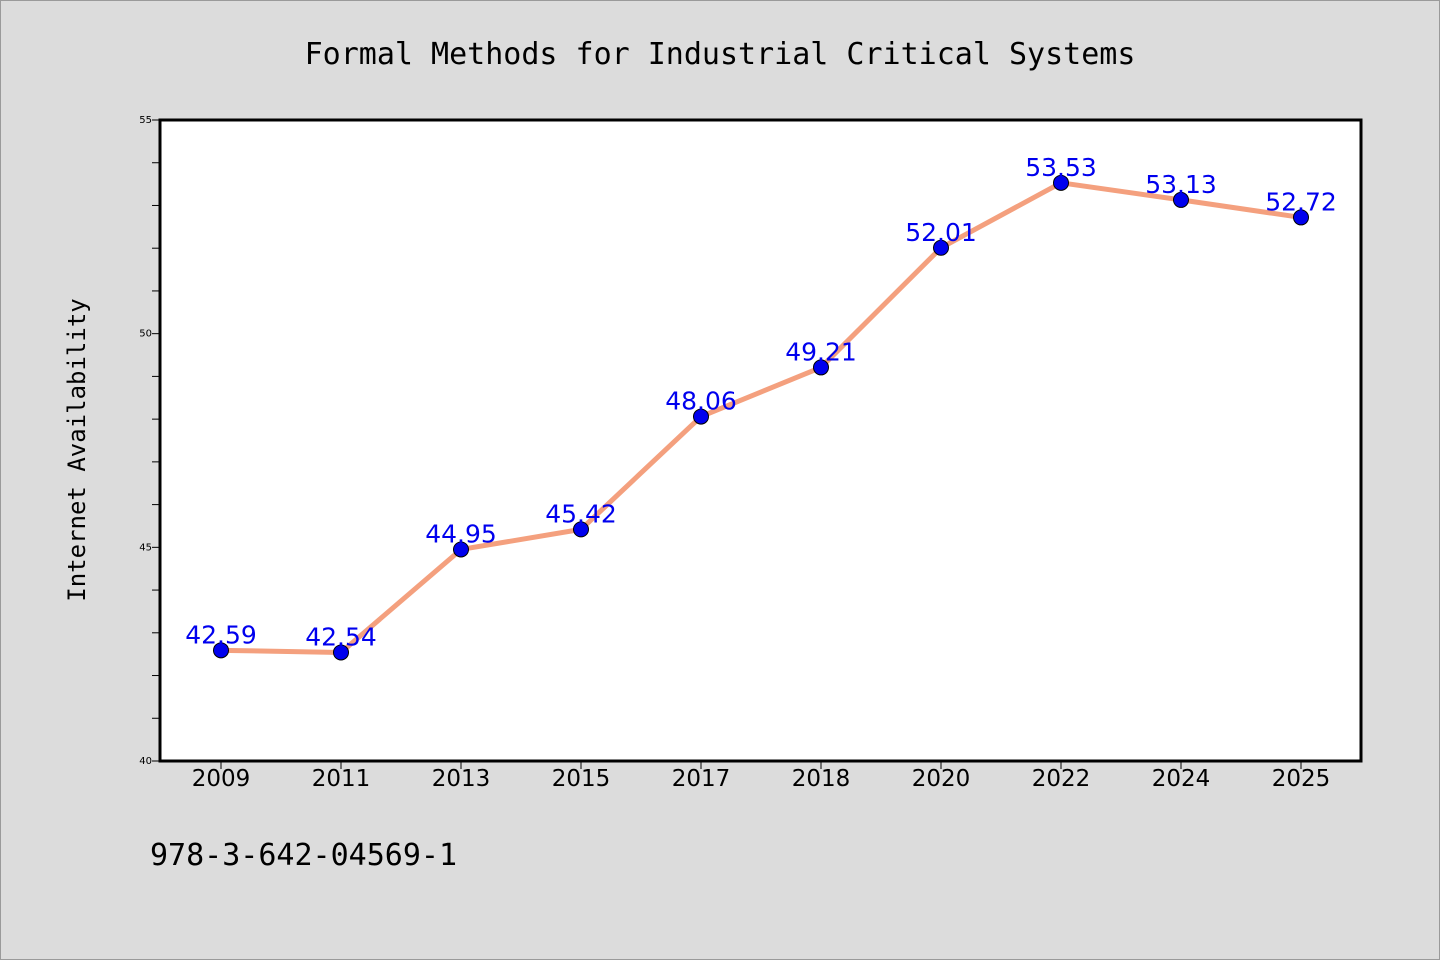 This screenshot has height=960, width=1440. What do you see at coordinates (221, 779) in the screenshot?
I see `x-tick-label: 2009` at bounding box center [221, 779].